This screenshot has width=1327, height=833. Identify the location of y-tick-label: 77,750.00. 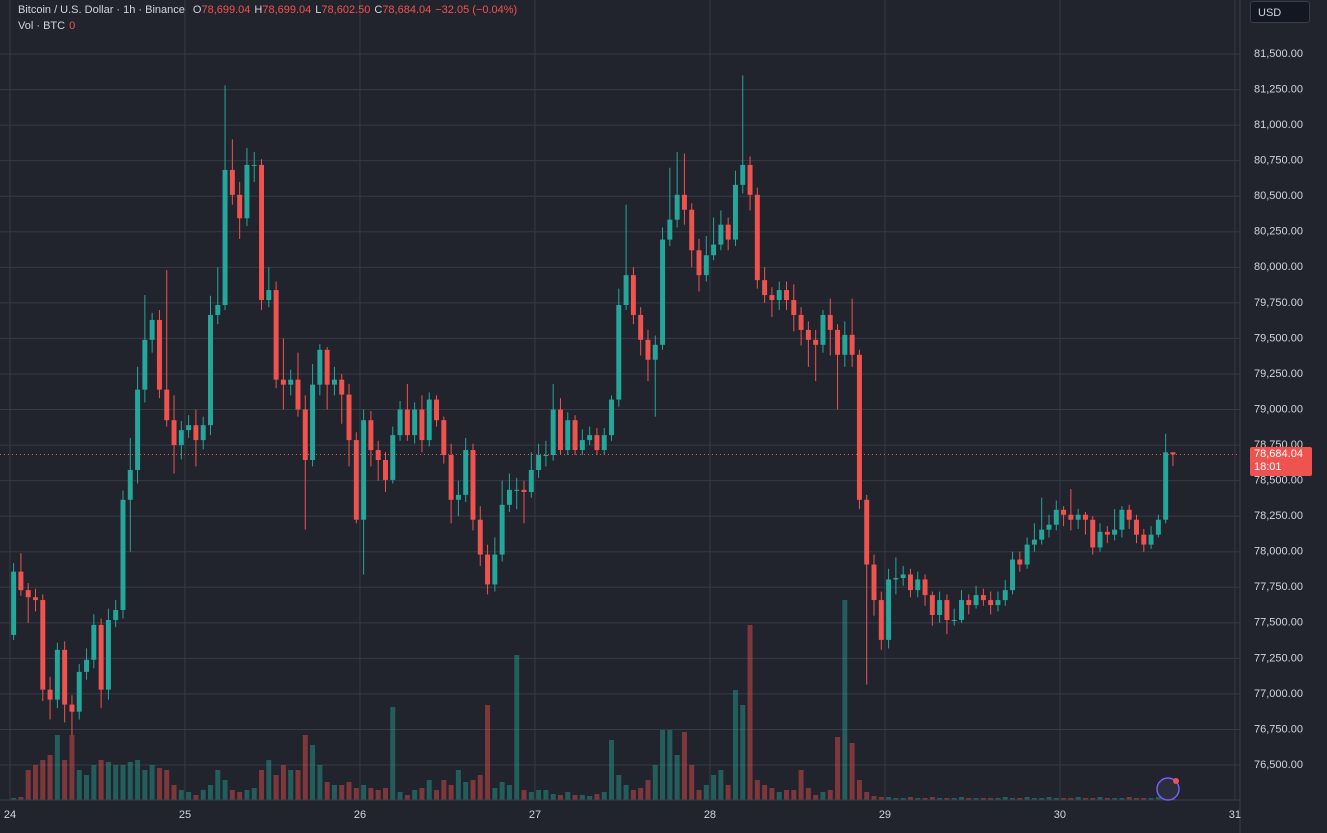
(1278, 587).